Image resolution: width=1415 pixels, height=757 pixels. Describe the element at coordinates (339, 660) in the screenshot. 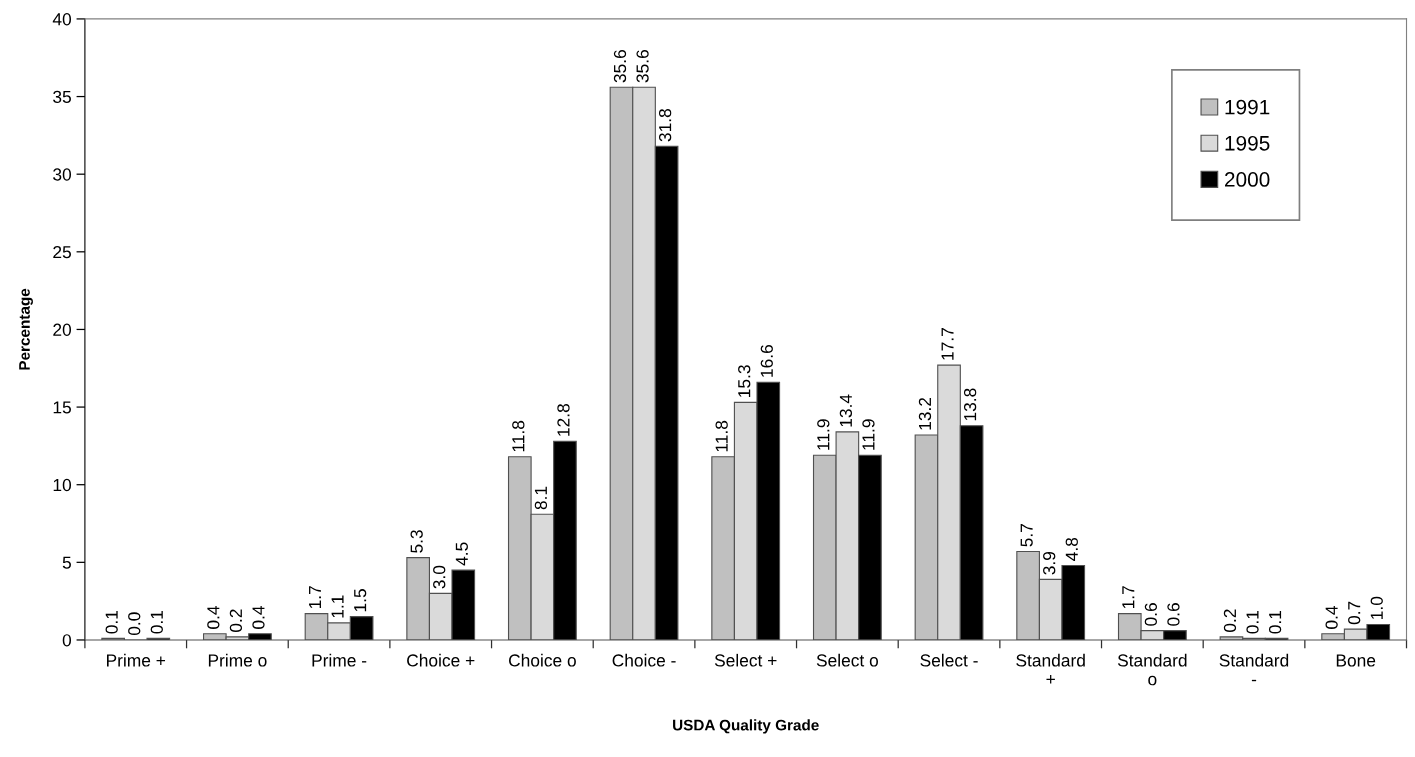

I see `x-tick-label: Prime -` at that location.